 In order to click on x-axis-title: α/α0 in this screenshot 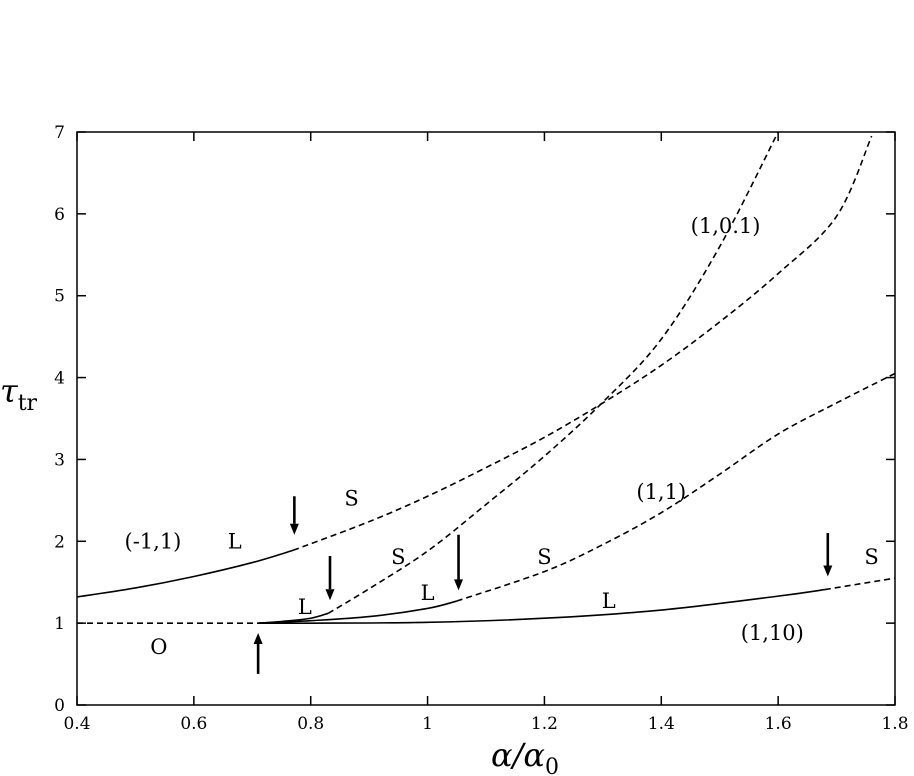, I will do `click(525, 756)`.